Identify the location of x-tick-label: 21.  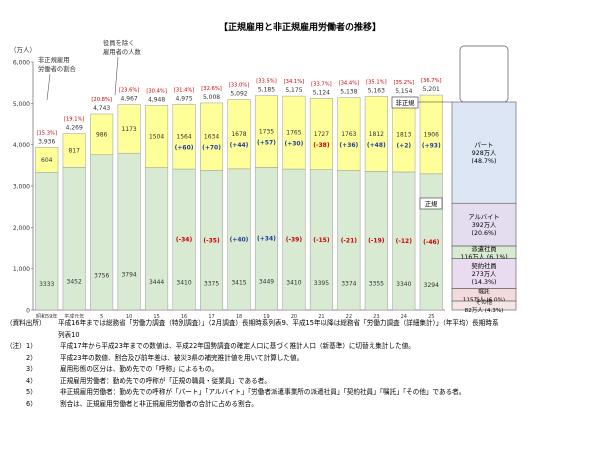
(321, 316).